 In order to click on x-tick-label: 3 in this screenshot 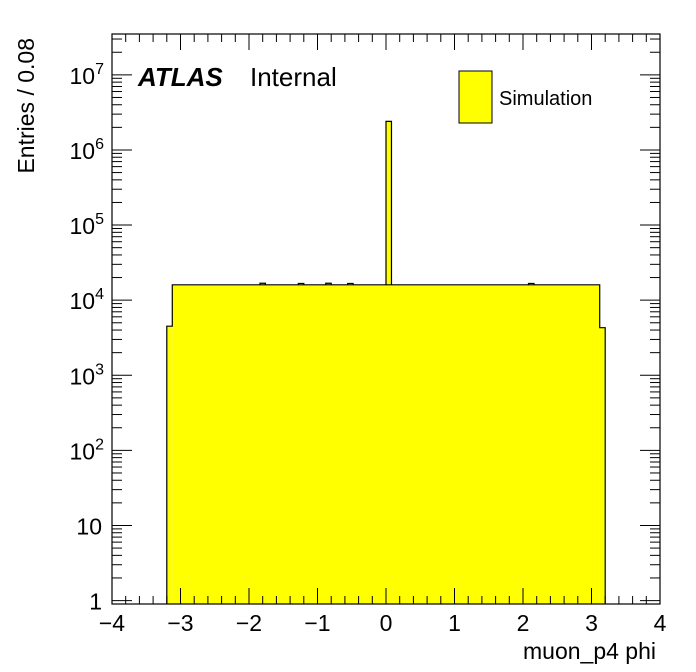, I will do `click(591, 623)`.